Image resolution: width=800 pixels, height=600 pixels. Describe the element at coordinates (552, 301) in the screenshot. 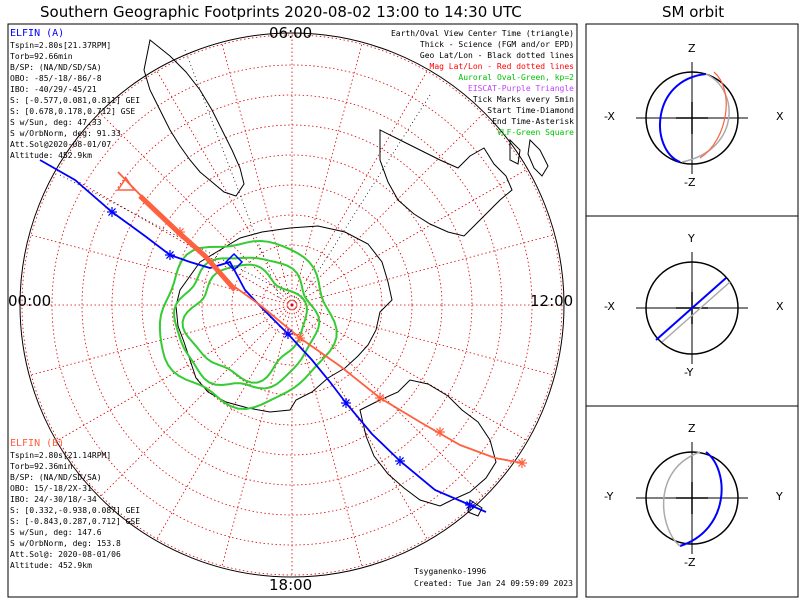

I see `hour-label-right: 12:00` at that location.